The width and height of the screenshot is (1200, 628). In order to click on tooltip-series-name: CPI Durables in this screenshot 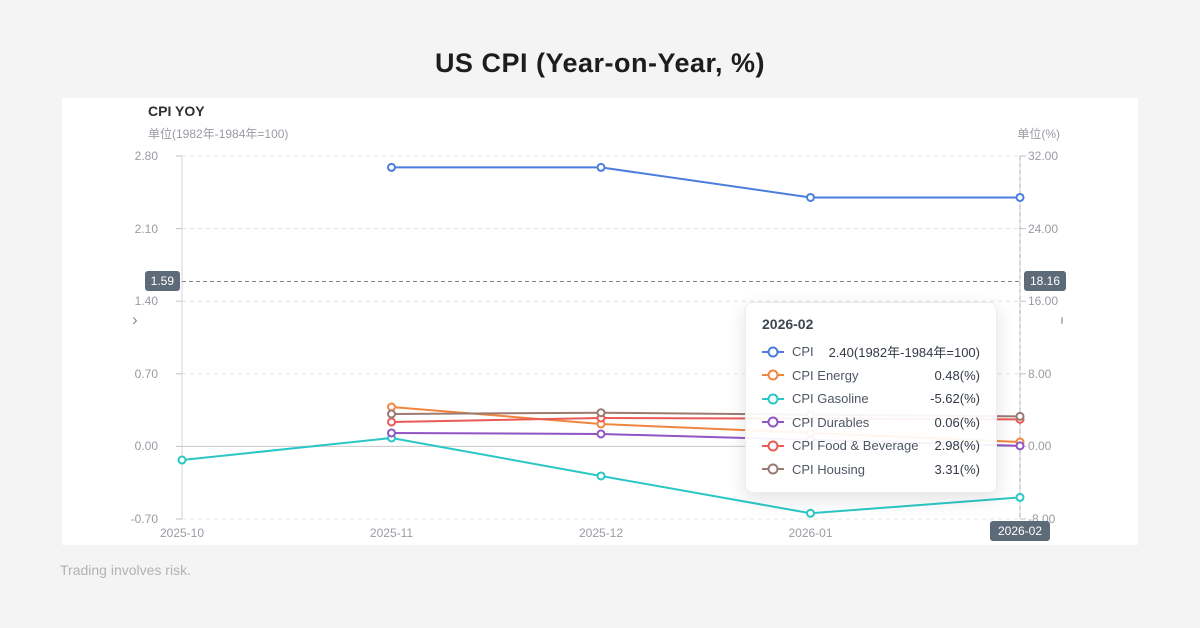, I will do `click(831, 422)`.